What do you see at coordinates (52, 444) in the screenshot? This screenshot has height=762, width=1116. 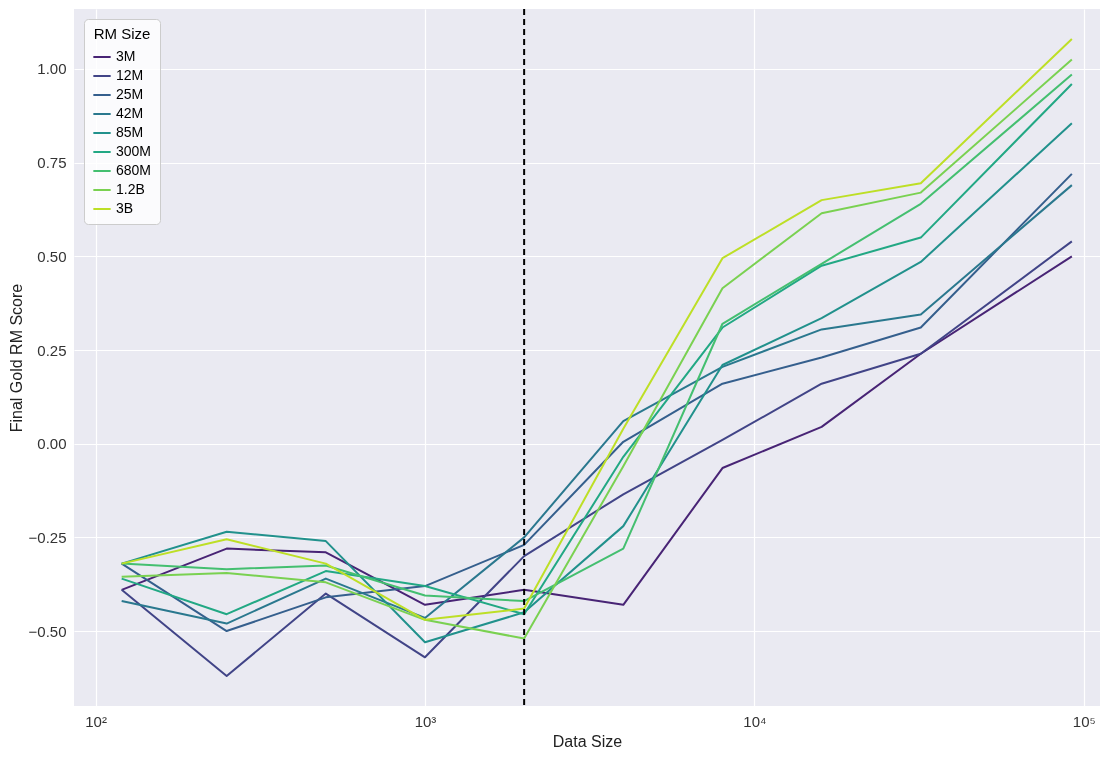 I see `y-tick-label: 0.00` at bounding box center [52, 444].